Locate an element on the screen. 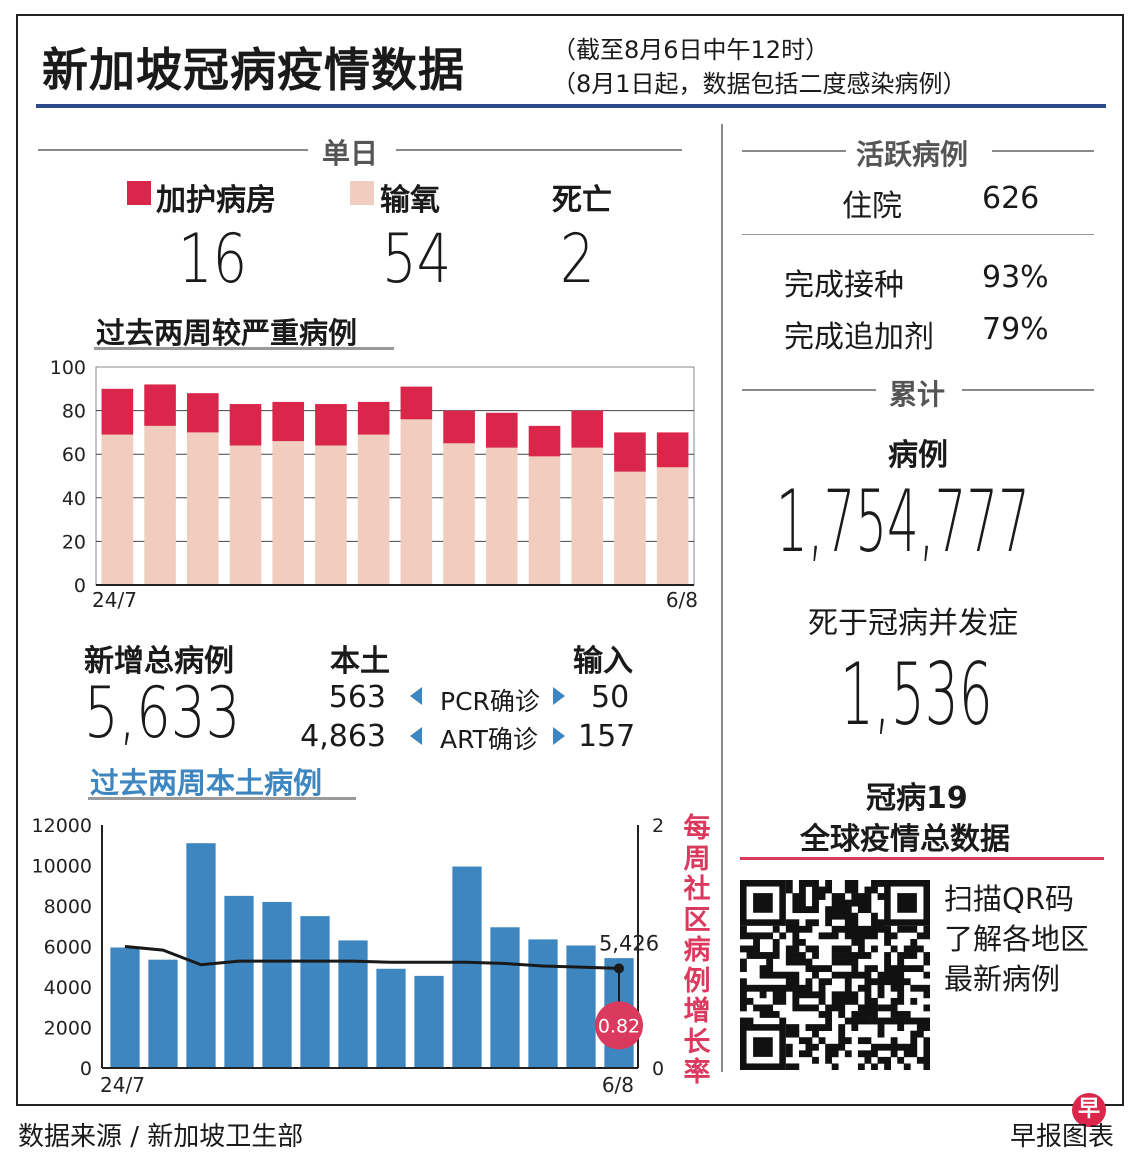  y-tick-label: 40 is located at coordinates (74, 499).